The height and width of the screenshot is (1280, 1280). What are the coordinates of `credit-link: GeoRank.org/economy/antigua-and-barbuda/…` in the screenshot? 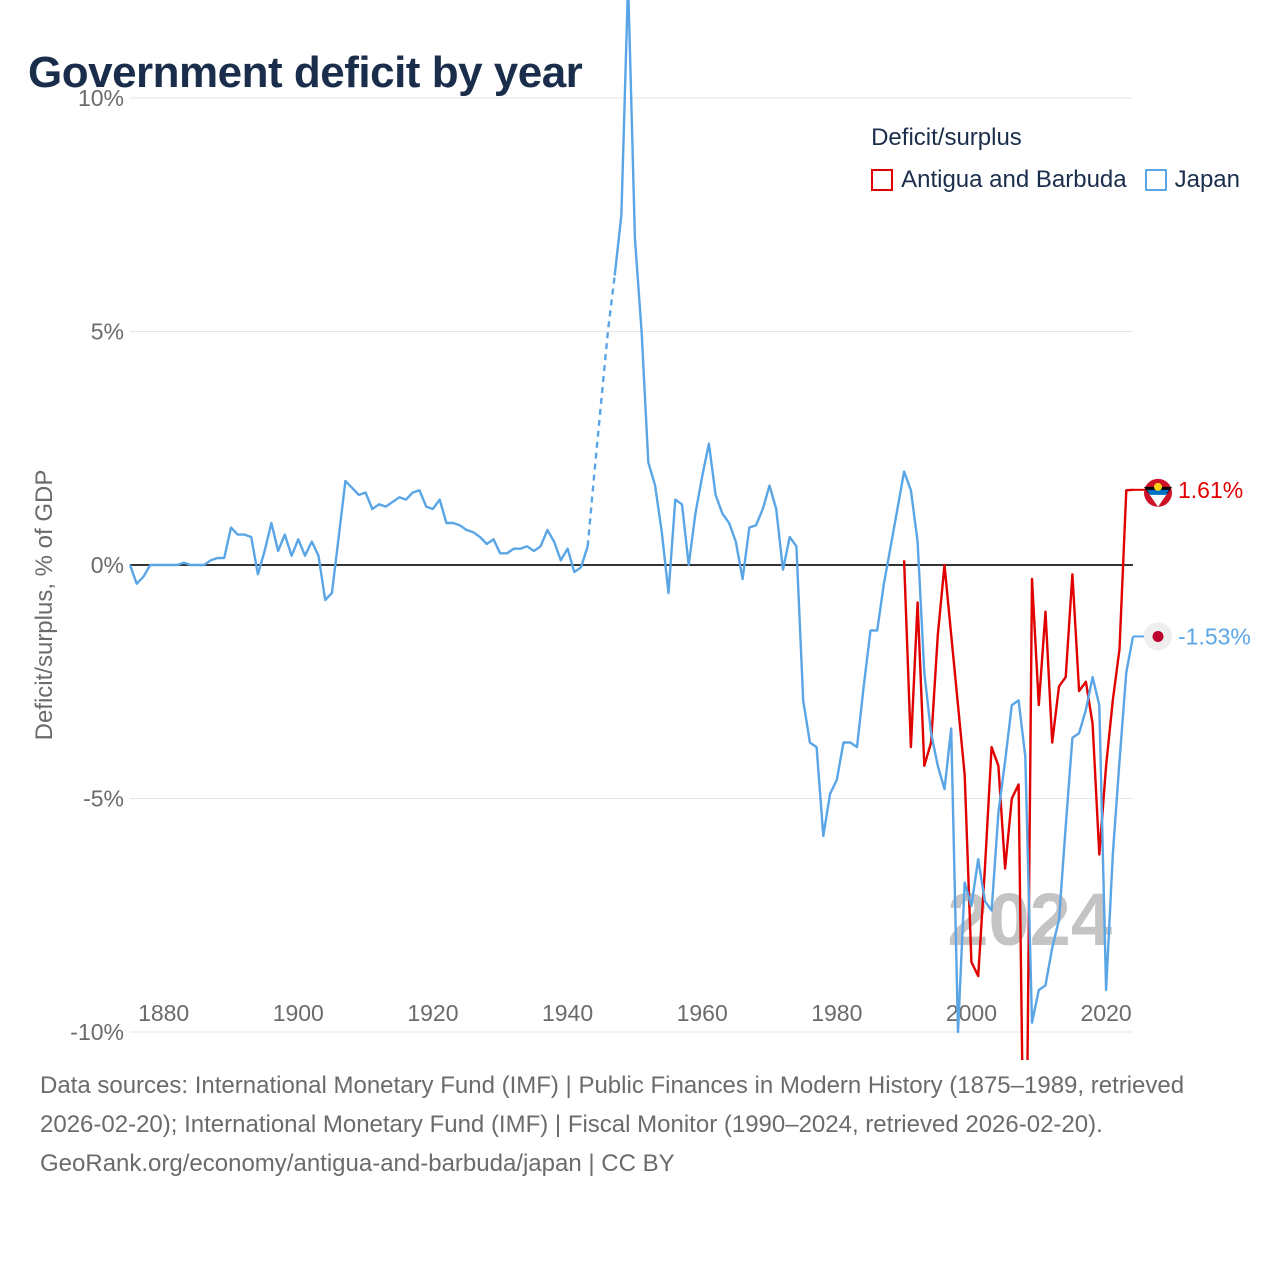 It's located at (357, 1163).